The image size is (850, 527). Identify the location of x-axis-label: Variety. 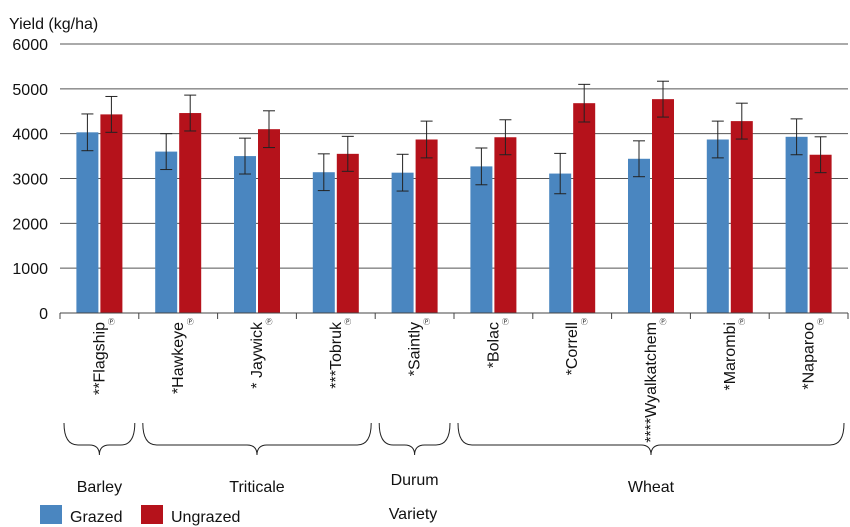
(413, 514).